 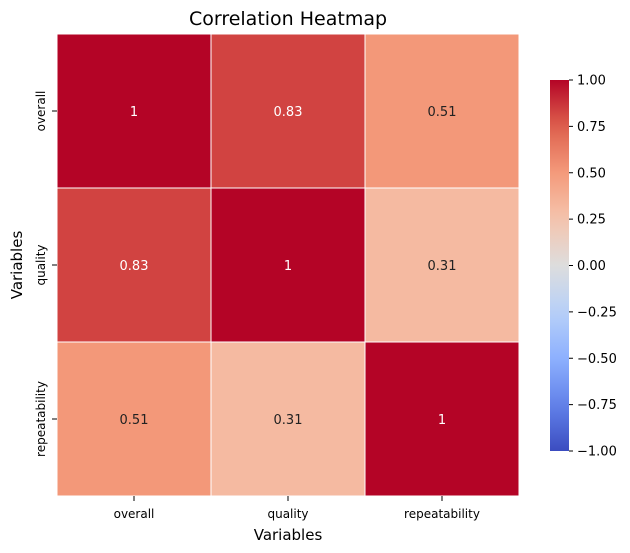 What do you see at coordinates (41, 419) in the screenshot?
I see `y-tick-label: repeatability` at bounding box center [41, 419].